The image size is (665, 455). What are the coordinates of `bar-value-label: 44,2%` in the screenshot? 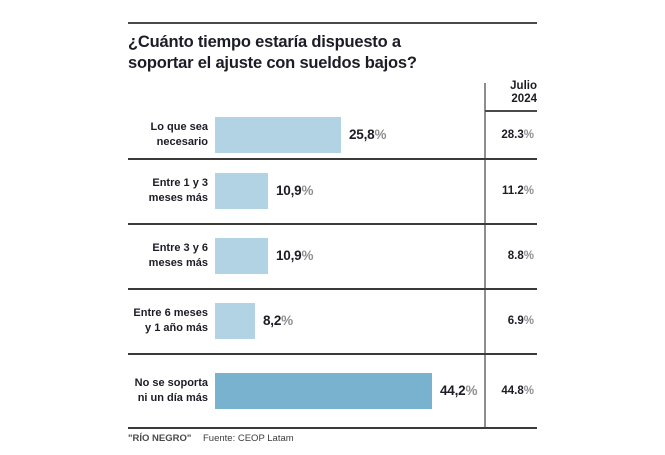 It's located at (458, 390).